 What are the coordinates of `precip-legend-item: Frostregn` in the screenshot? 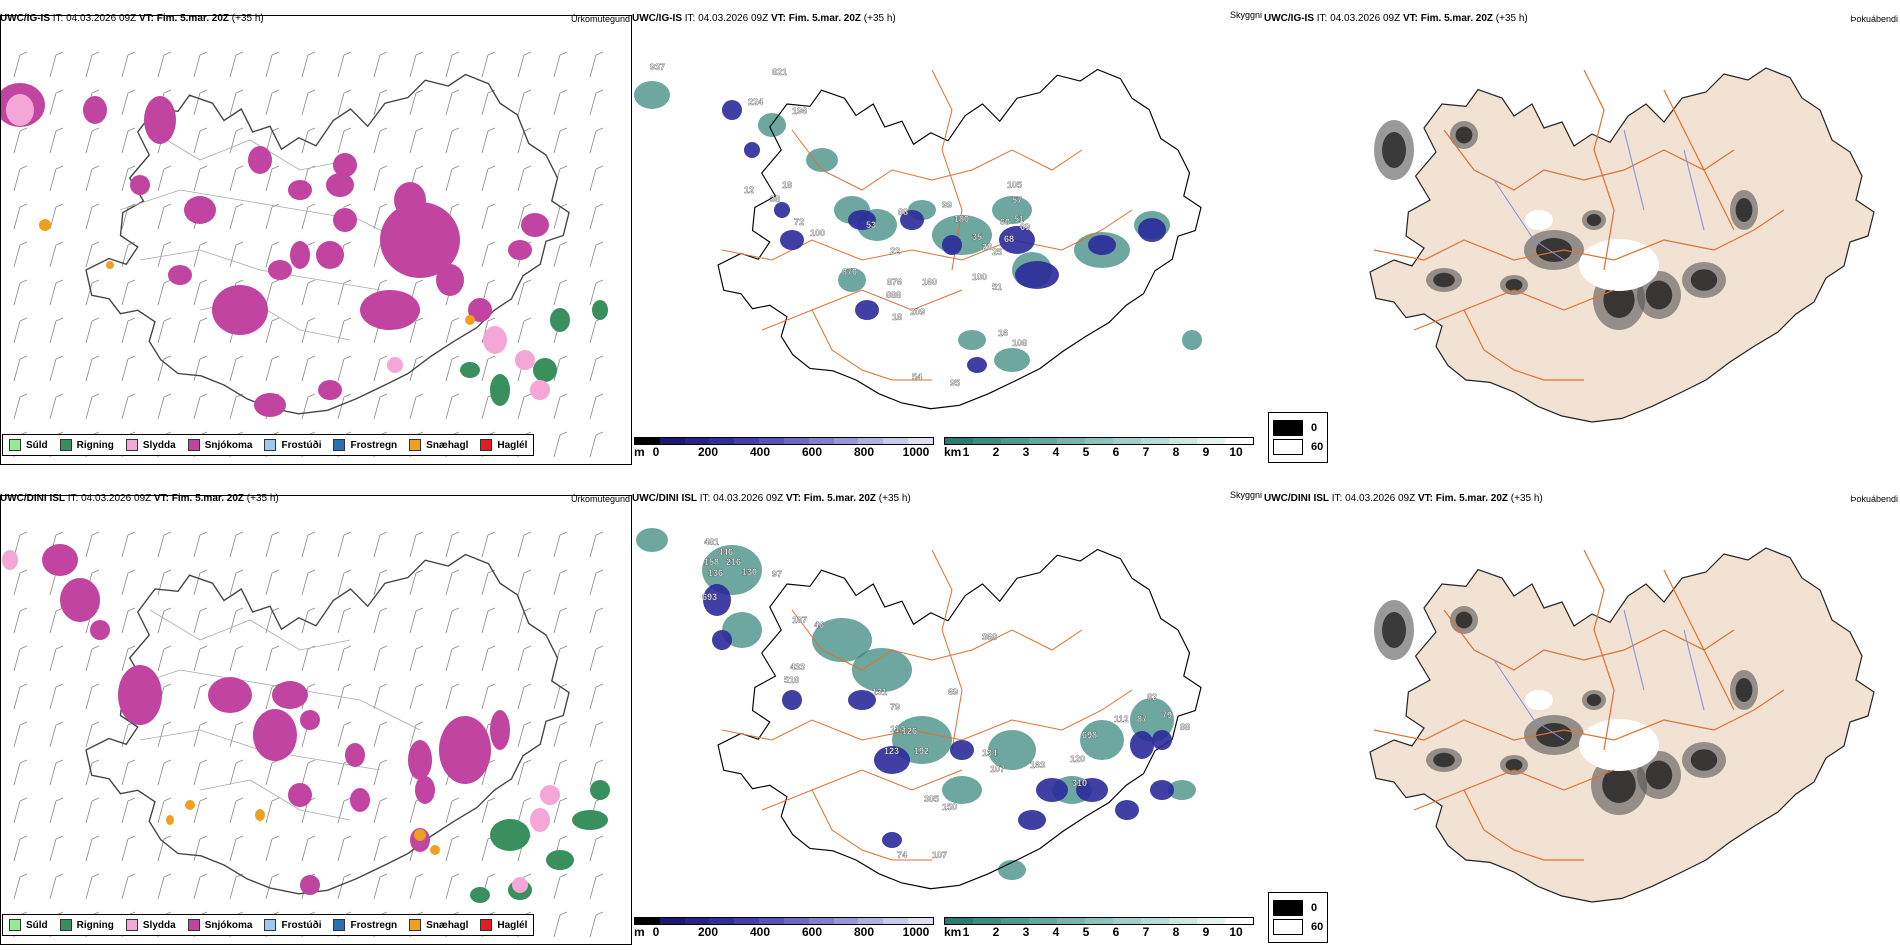 It's located at (365, 445).